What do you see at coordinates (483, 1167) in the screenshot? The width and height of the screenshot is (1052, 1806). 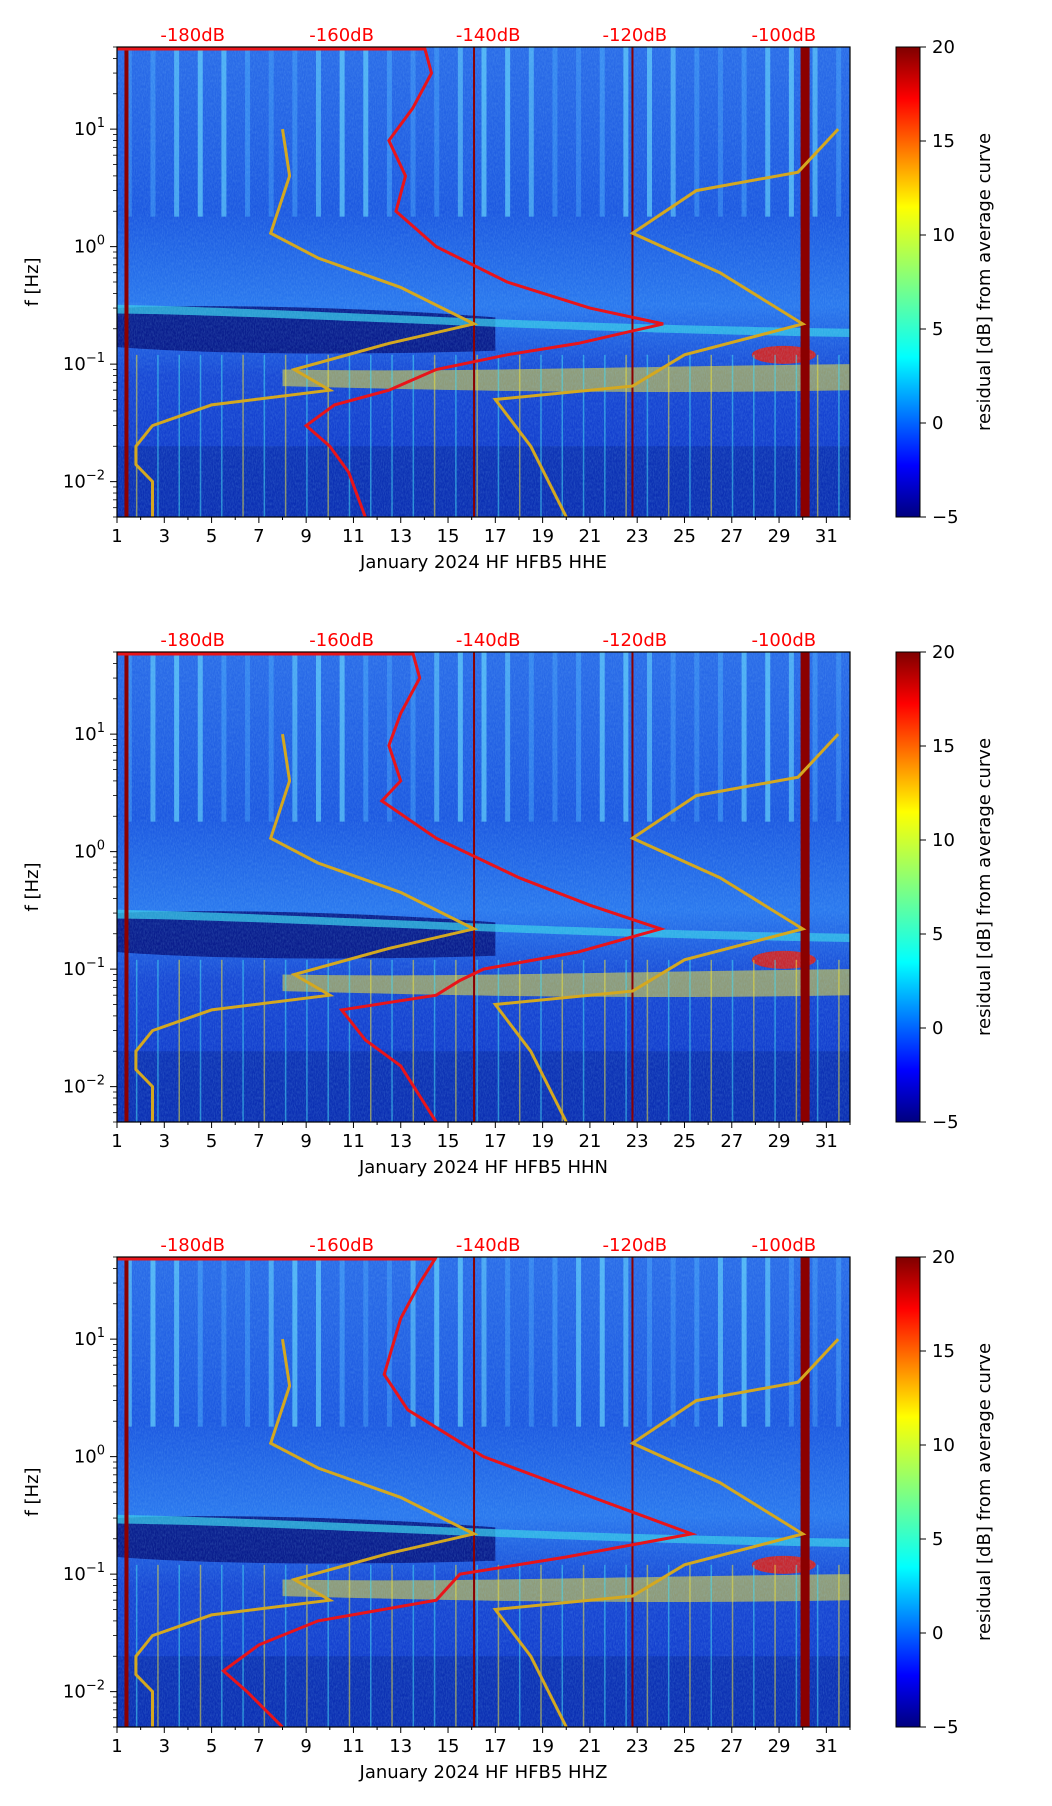 I see `x-axis-label: January 2024 HF HFB5 HHN` at bounding box center [483, 1167].